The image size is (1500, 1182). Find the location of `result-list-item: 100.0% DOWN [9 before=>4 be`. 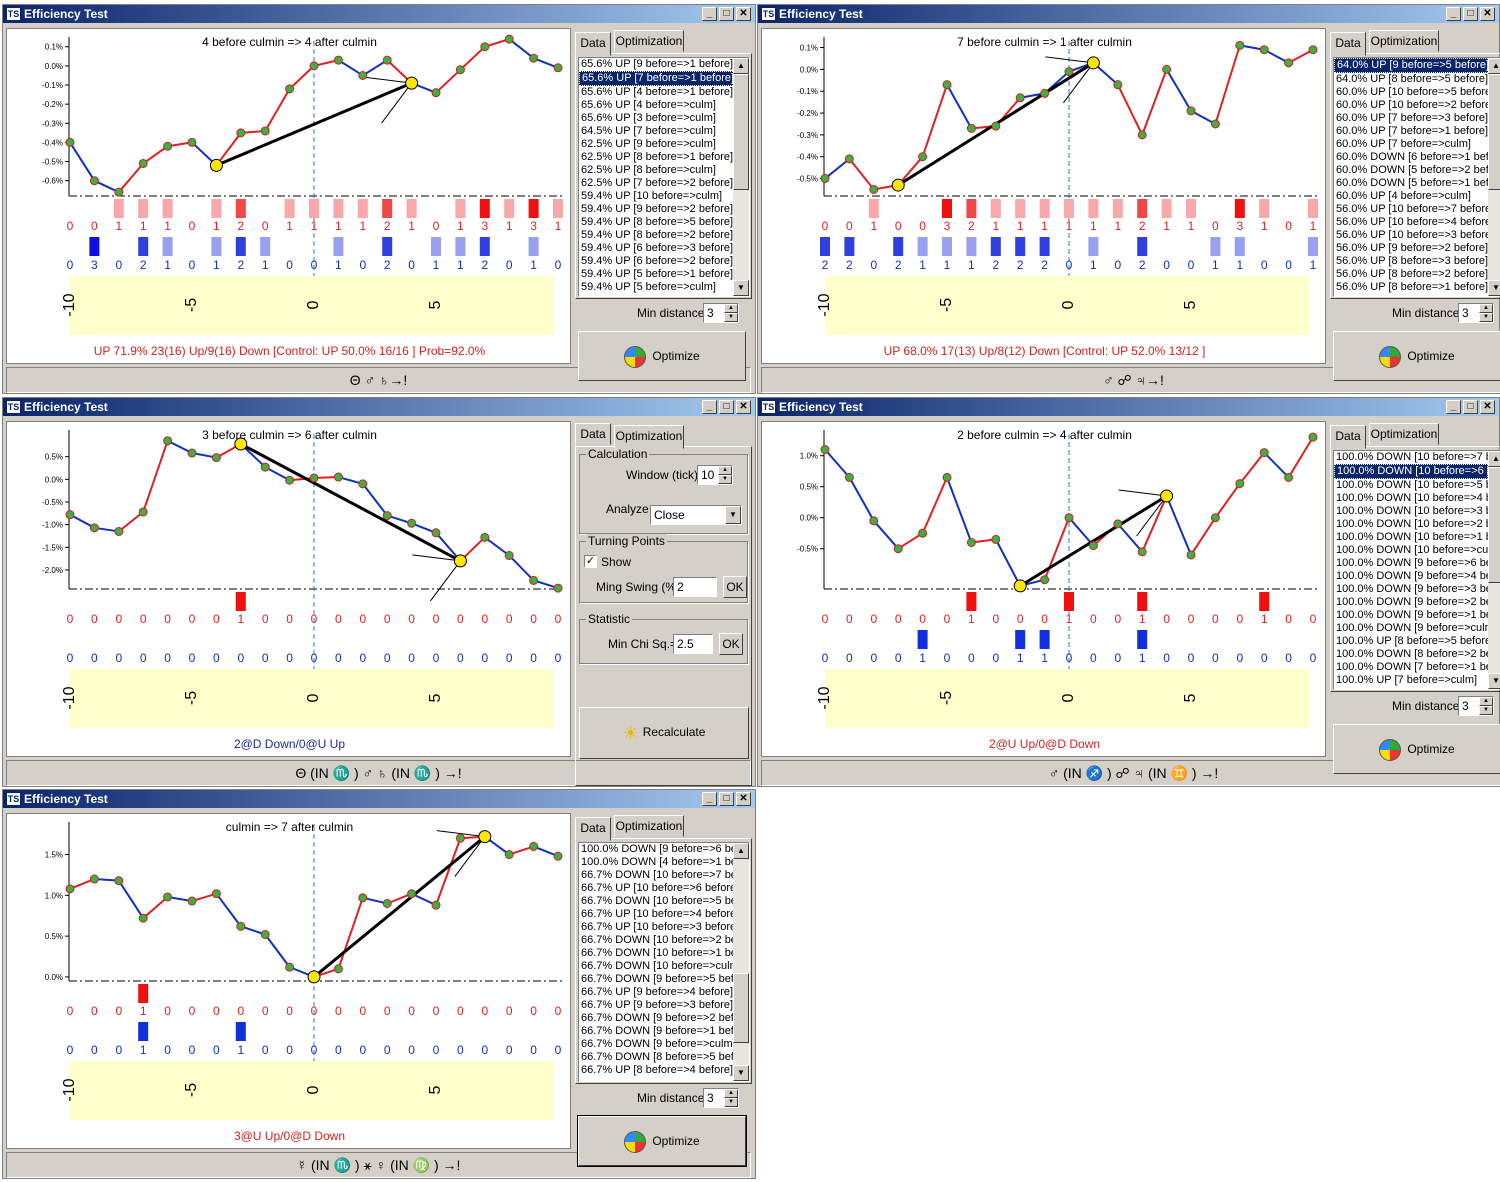

result-list-item: 100.0% DOWN [9 before=>4 be is located at coordinates (1412, 576).